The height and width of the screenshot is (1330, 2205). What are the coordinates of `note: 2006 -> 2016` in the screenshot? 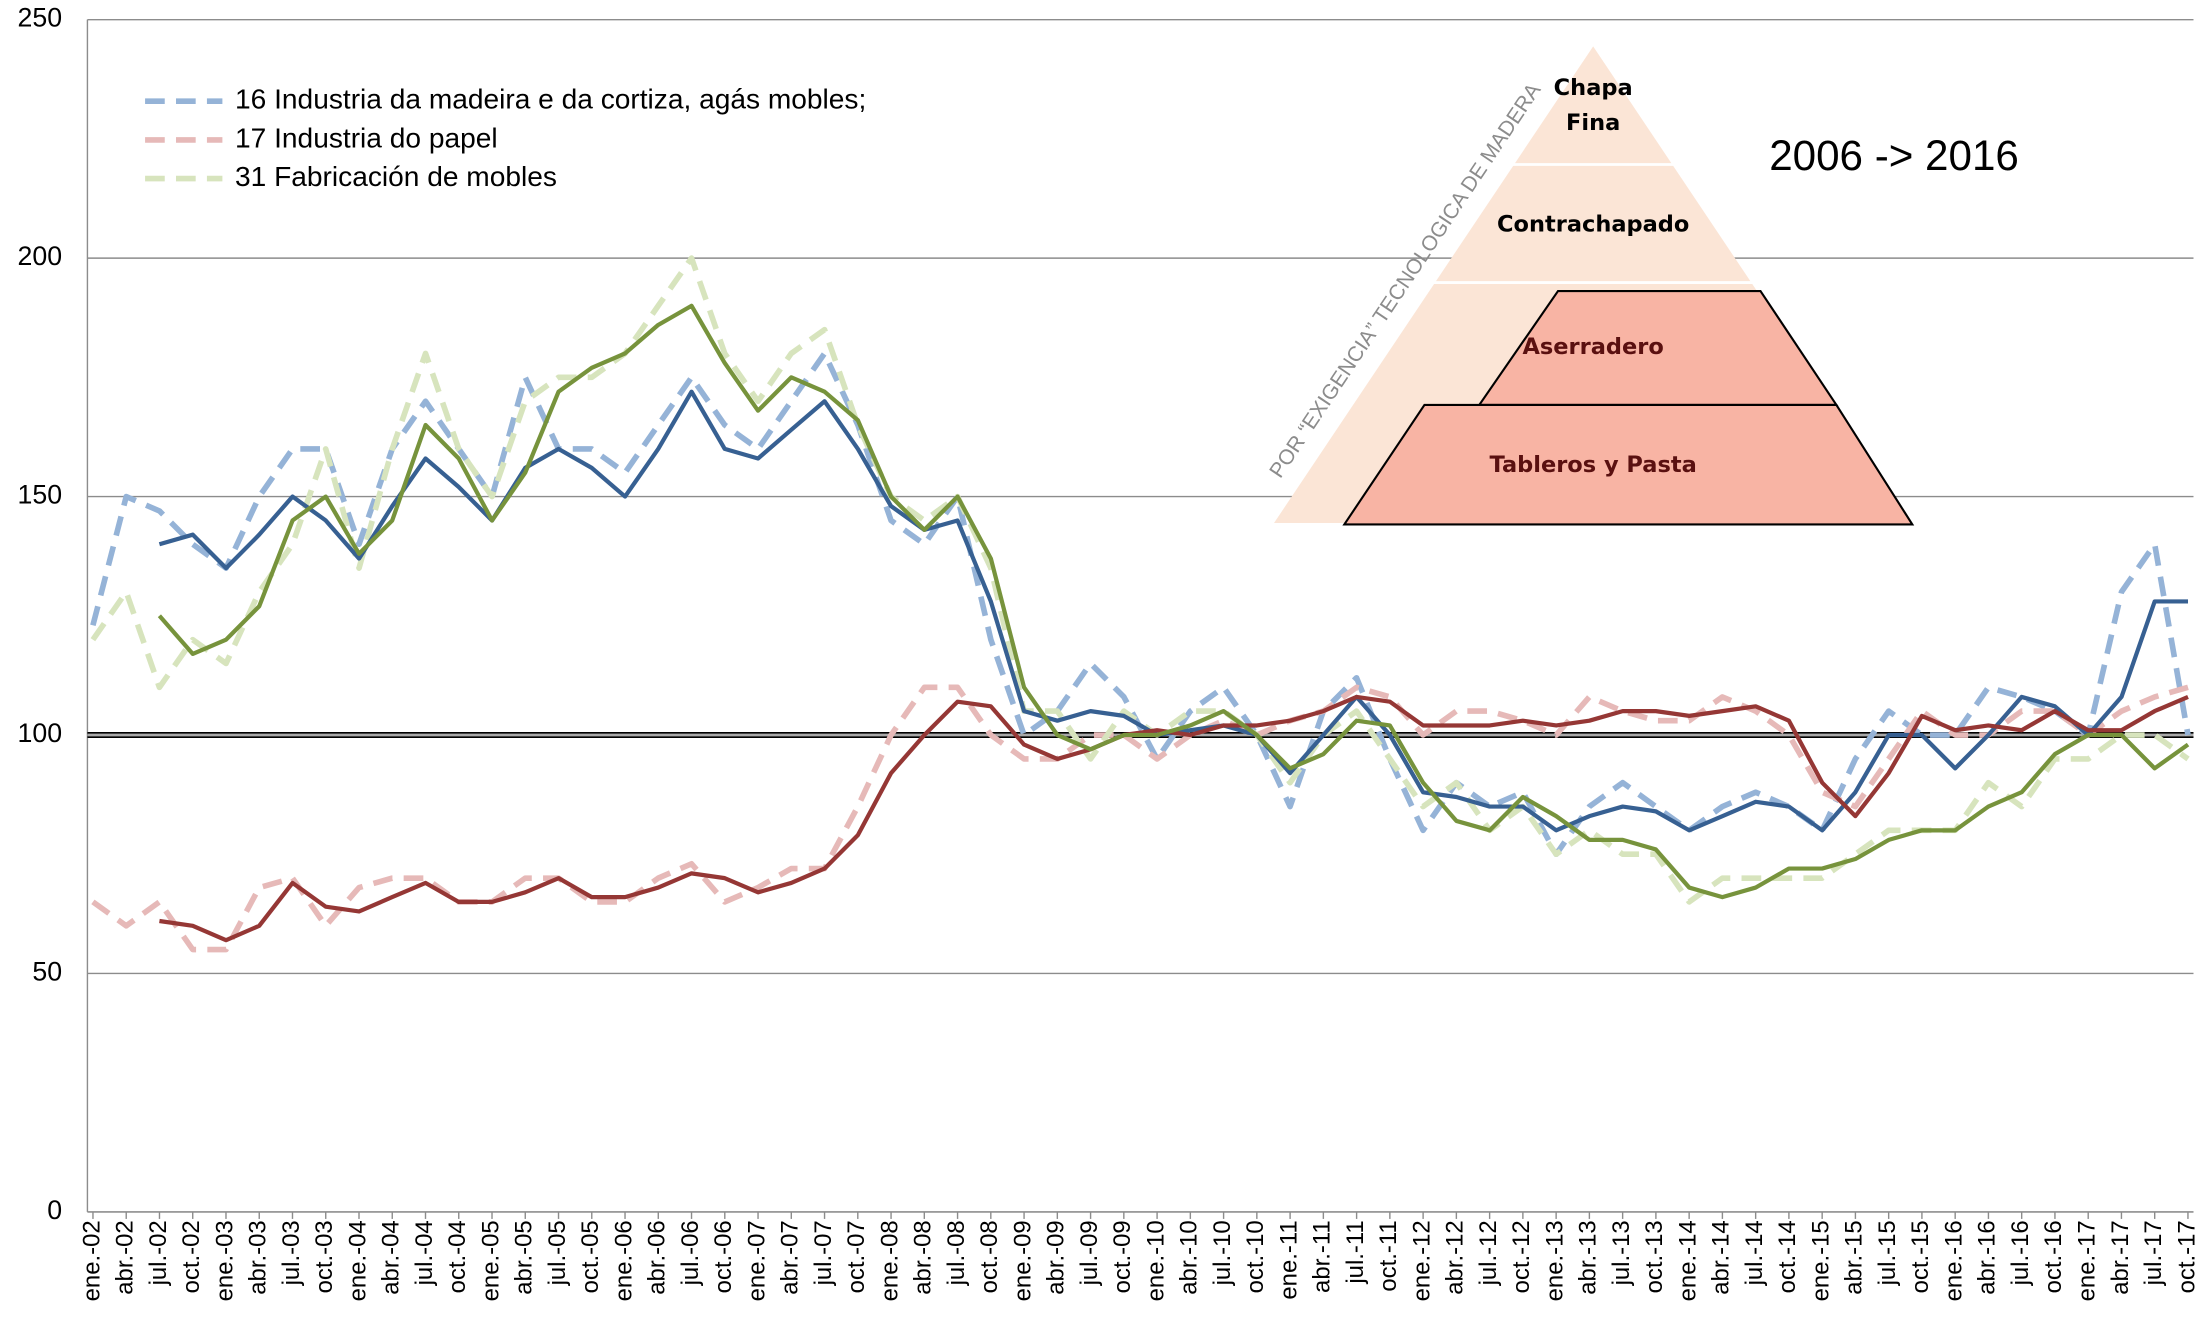 It's located at (1894, 155).